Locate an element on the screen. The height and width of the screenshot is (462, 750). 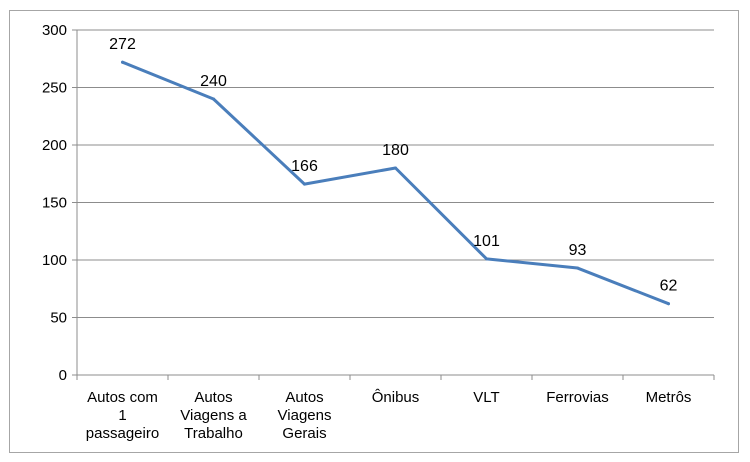
data-label: 240 is located at coordinates (213, 81).